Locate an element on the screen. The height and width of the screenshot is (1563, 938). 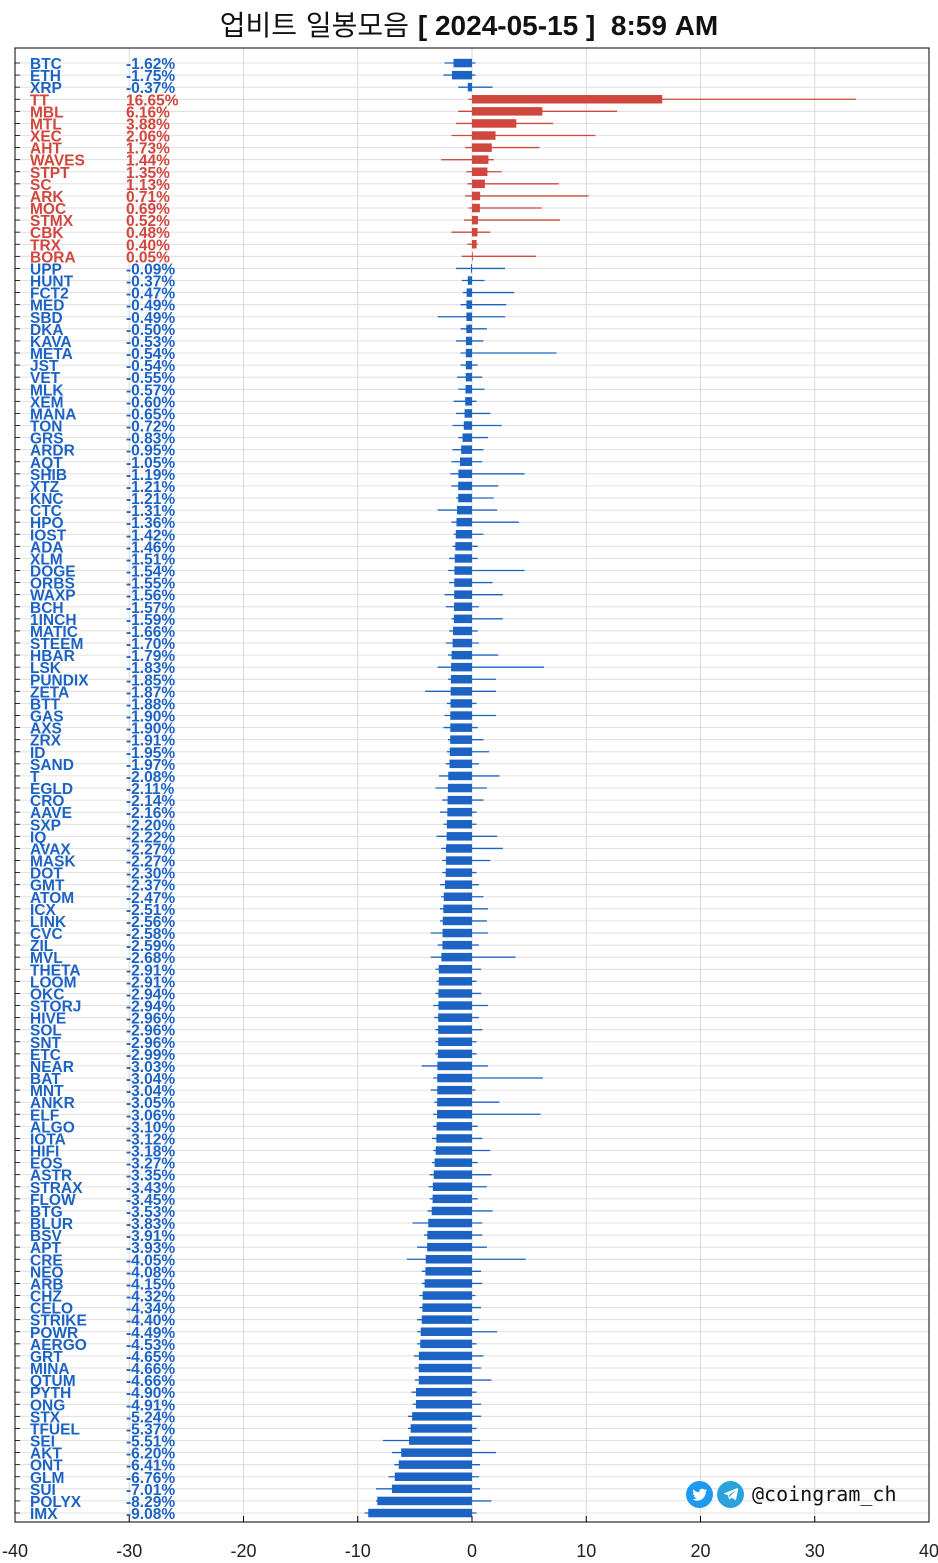
ticker-label: MATIC is located at coordinates (54, 632).